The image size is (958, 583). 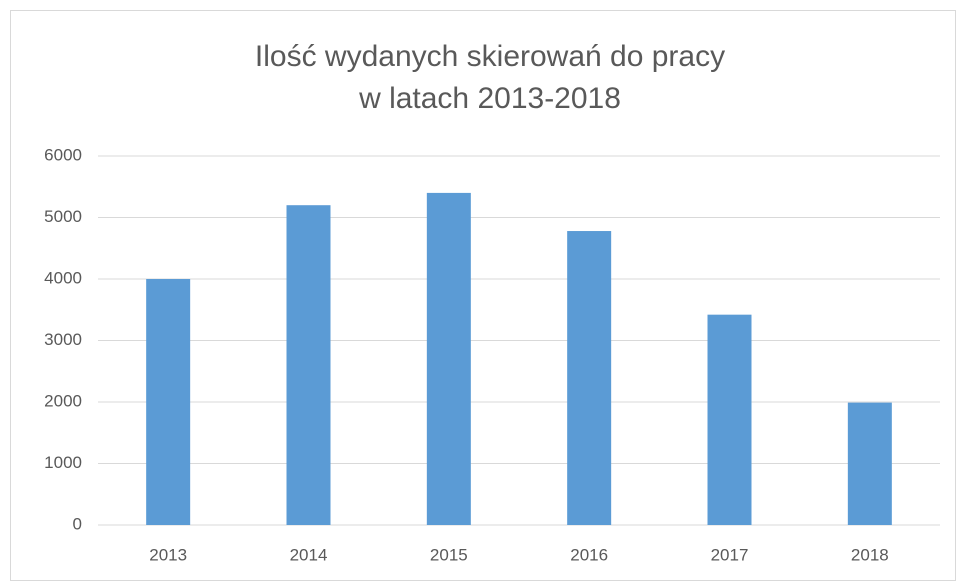 I want to click on x-tick-label: 2013, so click(x=168, y=554).